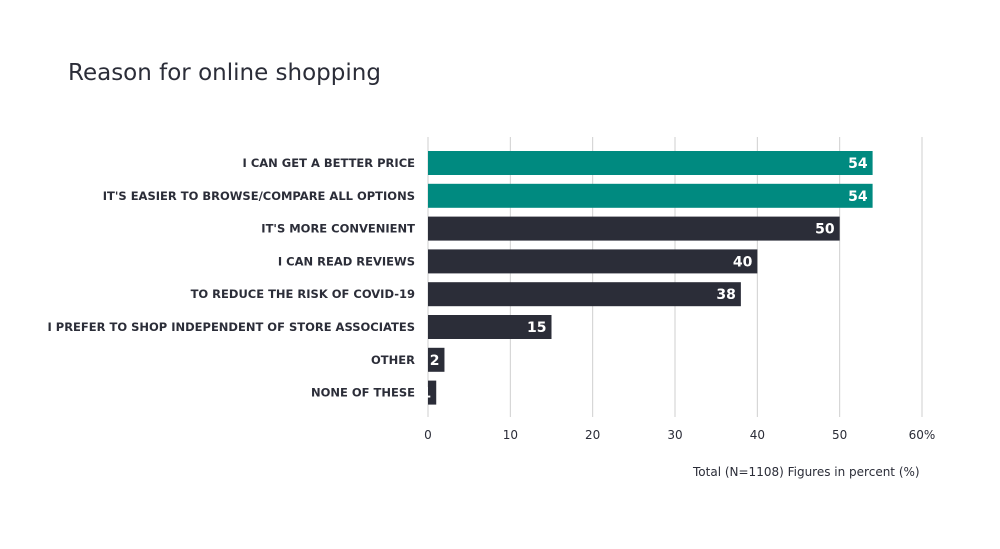 This screenshot has width=1000, height=549. What do you see at coordinates (346, 261) in the screenshot?
I see `category-label: I CAN READ REVIEWS` at bounding box center [346, 261].